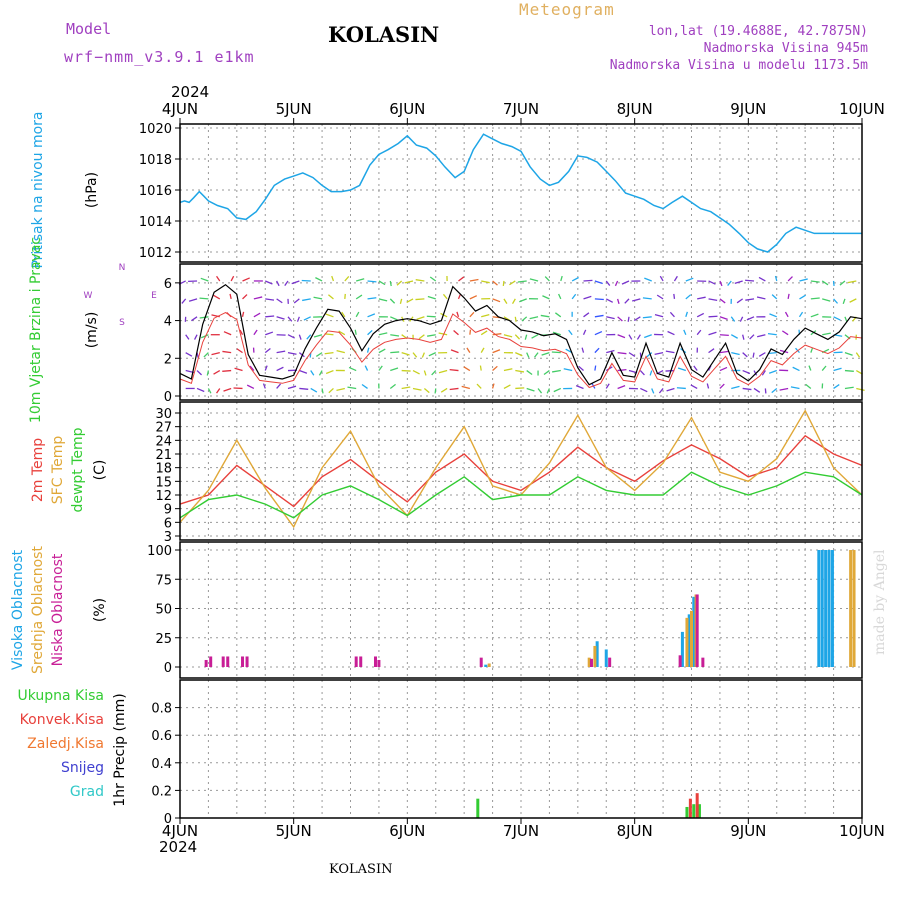  I want to click on precip-bar, so click(694, 811).